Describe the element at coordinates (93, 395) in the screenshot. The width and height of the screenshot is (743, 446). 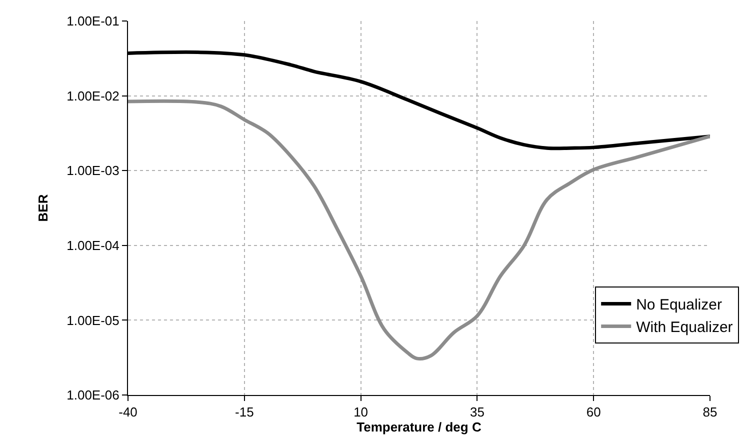
I see `y-tick-label: 1.00E-06` at that location.